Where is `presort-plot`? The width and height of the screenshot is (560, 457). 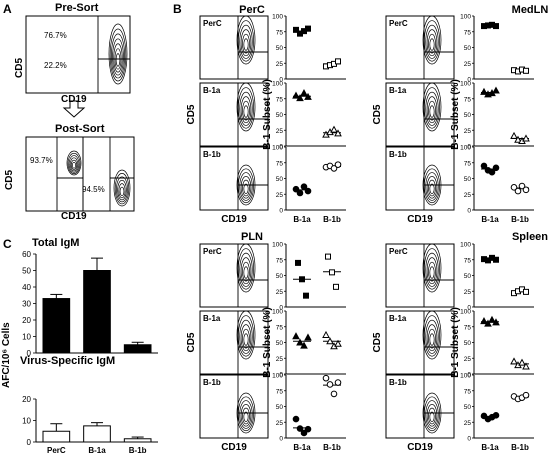
presort-plot is located at coordinates (78, 54).